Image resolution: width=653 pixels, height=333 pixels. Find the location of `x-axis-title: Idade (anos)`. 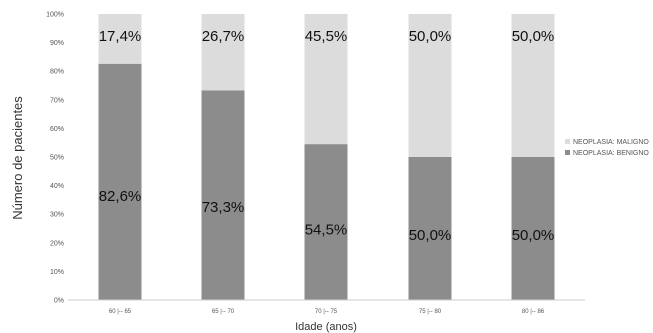

x-axis-title: Idade (anos) is located at coordinates (326, 327).